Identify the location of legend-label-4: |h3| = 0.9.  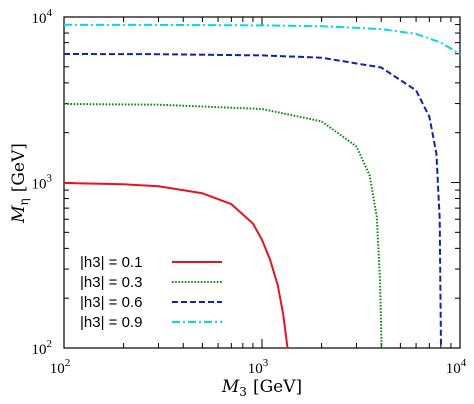
(111, 322).